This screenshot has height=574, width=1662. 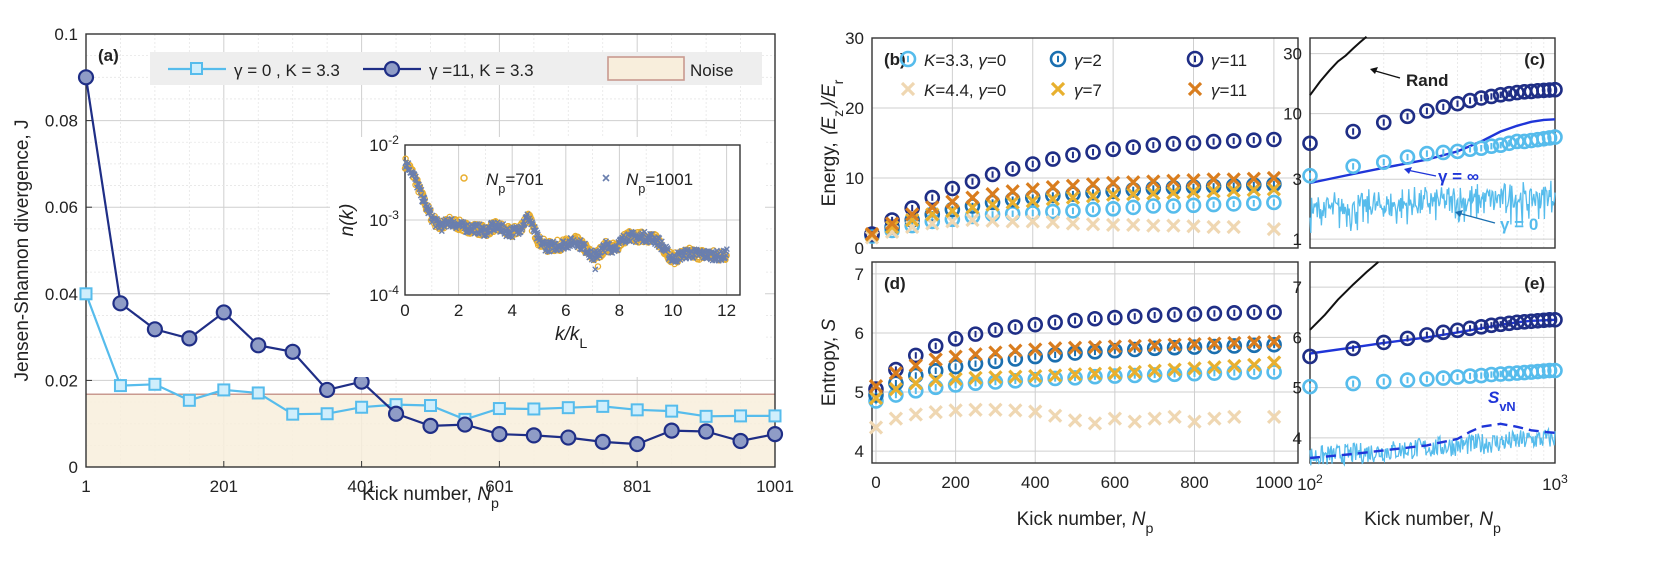 What do you see at coordinates (641, 188) in the screenshot?
I see `inset-legend-label-1-part: p` at bounding box center [641, 188].